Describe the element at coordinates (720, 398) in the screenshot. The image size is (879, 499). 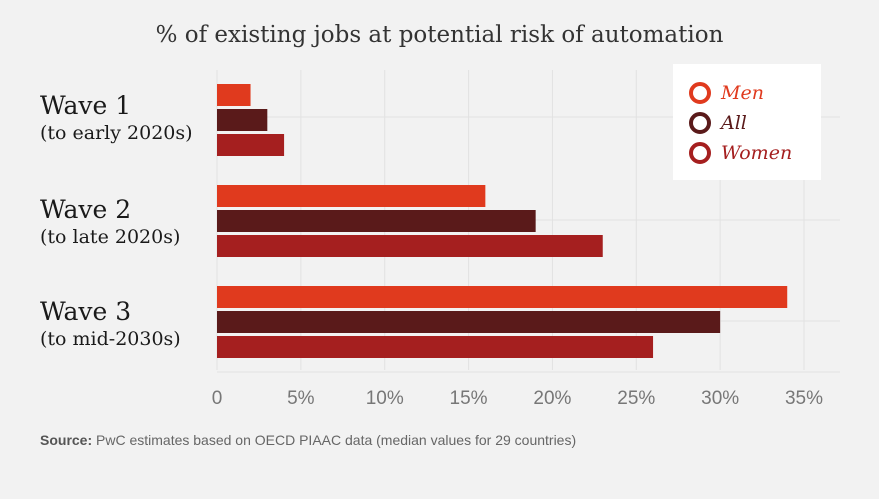
I see `x-tick-label: 30%` at that location.